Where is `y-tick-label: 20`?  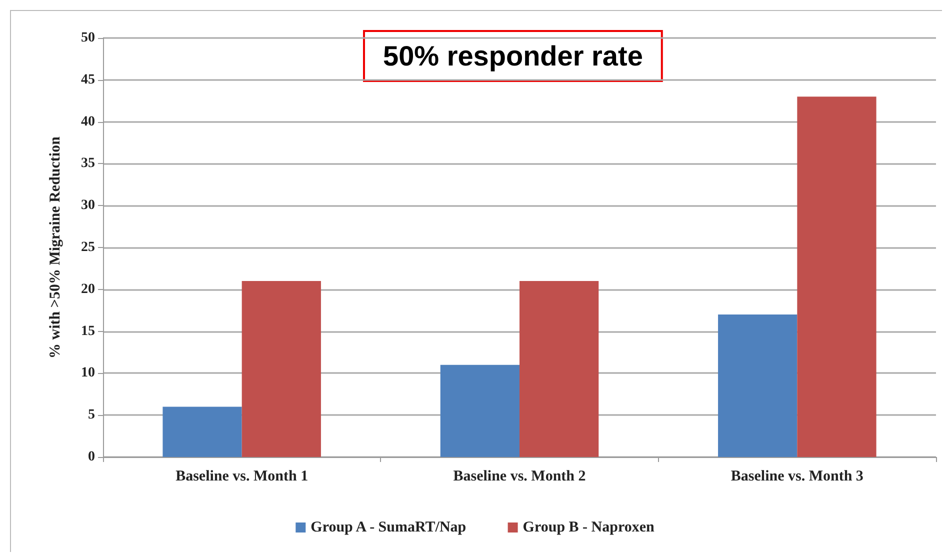 y-tick-label: 20 is located at coordinates (88, 289).